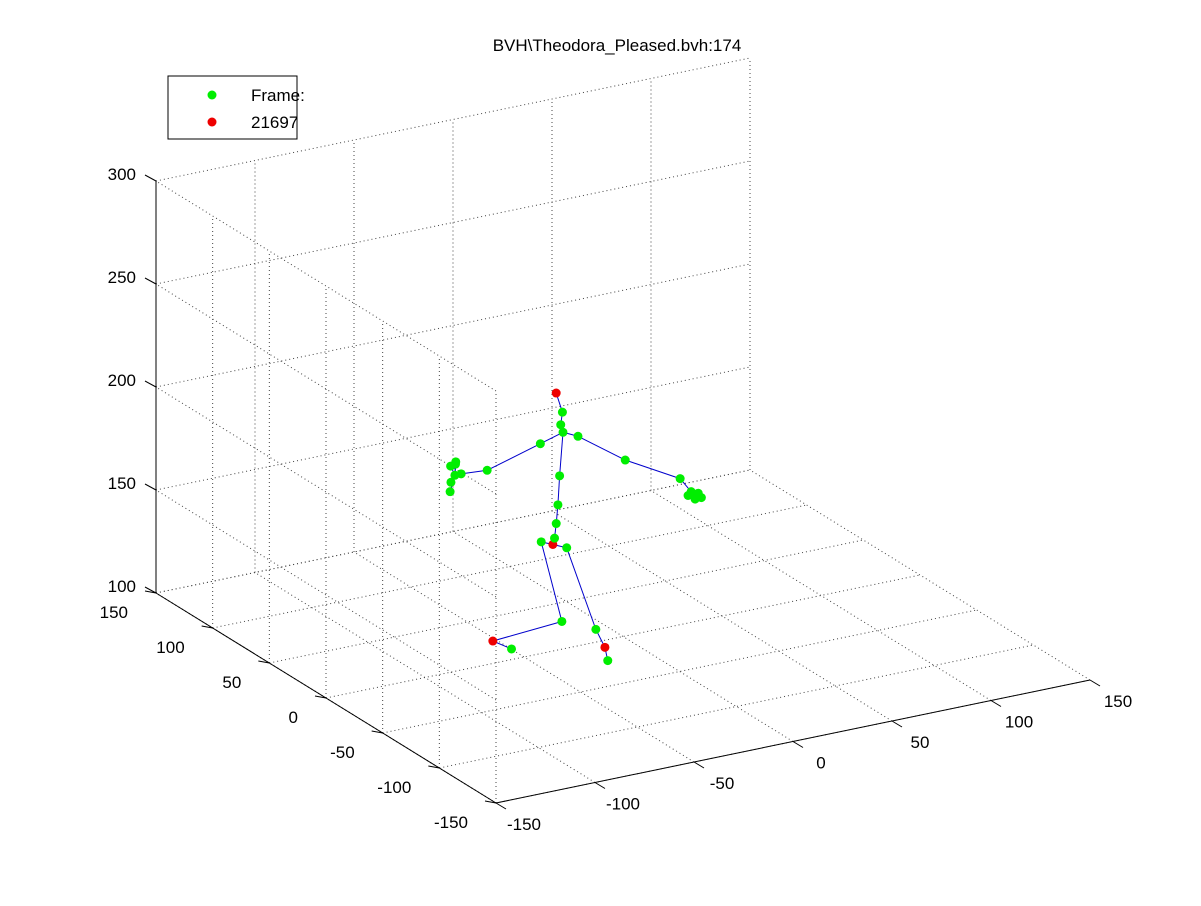 Image resolution: width=1201 pixels, height=906 pixels. What do you see at coordinates (562, 412) in the screenshot?
I see `joint-head` at bounding box center [562, 412].